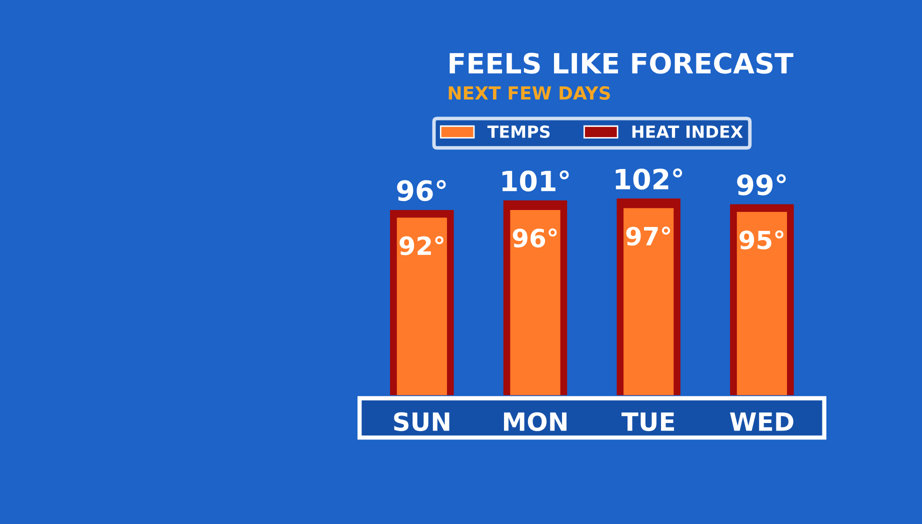  I want to click on chart-subtitle: NEXT FEW DAYS, so click(529, 93).